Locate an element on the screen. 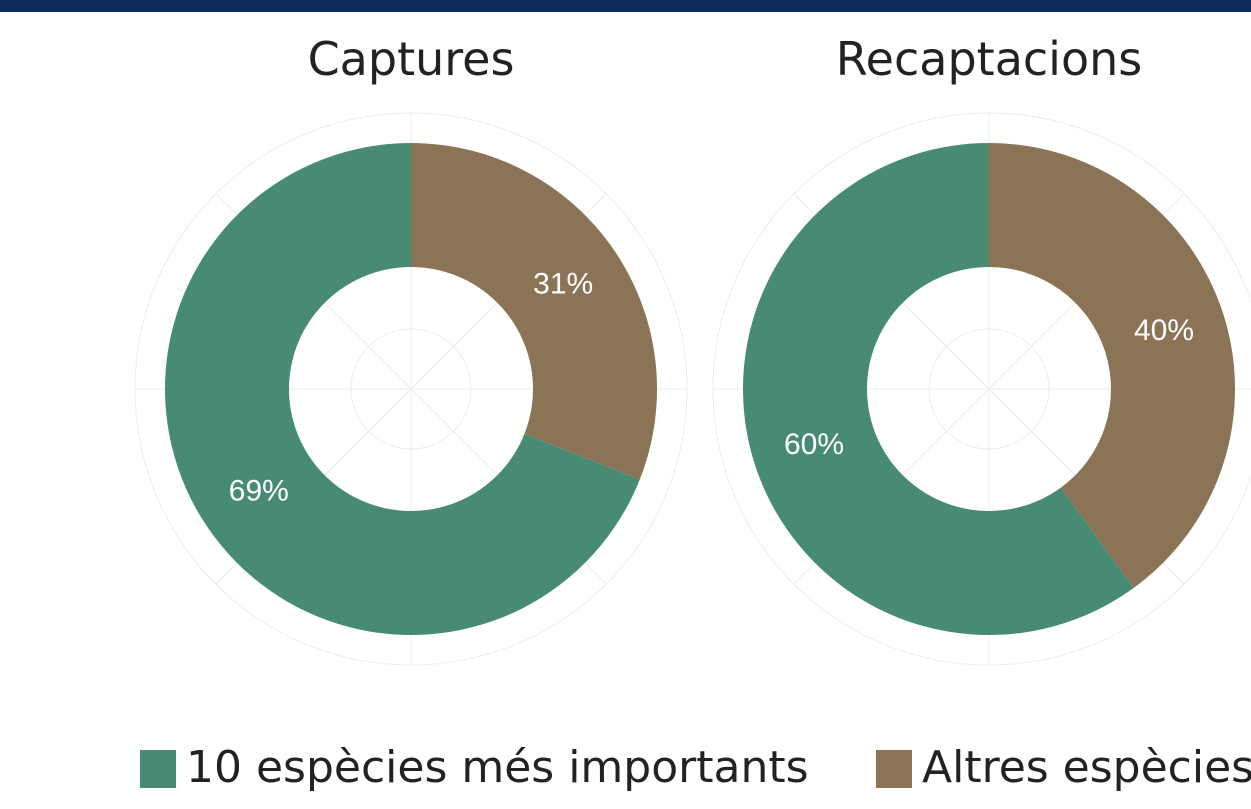 The image size is (1251, 809). legend-label: 10 espècies més importants is located at coordinates (497, 767).